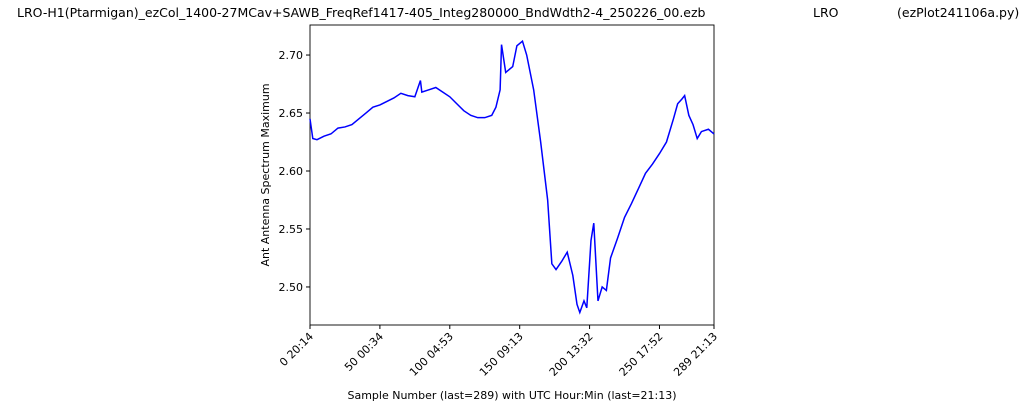 This screenshot has height=410, width=1024. I want to click on x-tick-label: 0 20:14, so click(296, 349).